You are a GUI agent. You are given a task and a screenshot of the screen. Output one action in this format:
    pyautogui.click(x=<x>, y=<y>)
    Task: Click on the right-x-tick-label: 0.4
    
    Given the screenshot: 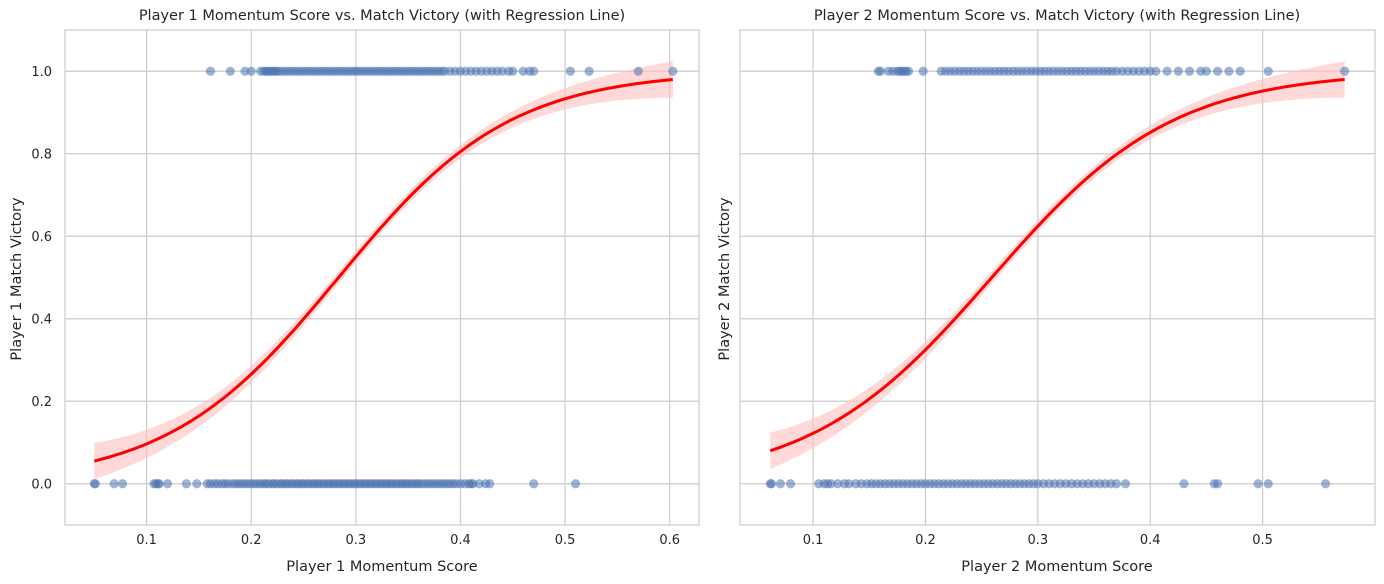 What is the action you would take?
    pyautogui.click(x=1150, y=540)
    